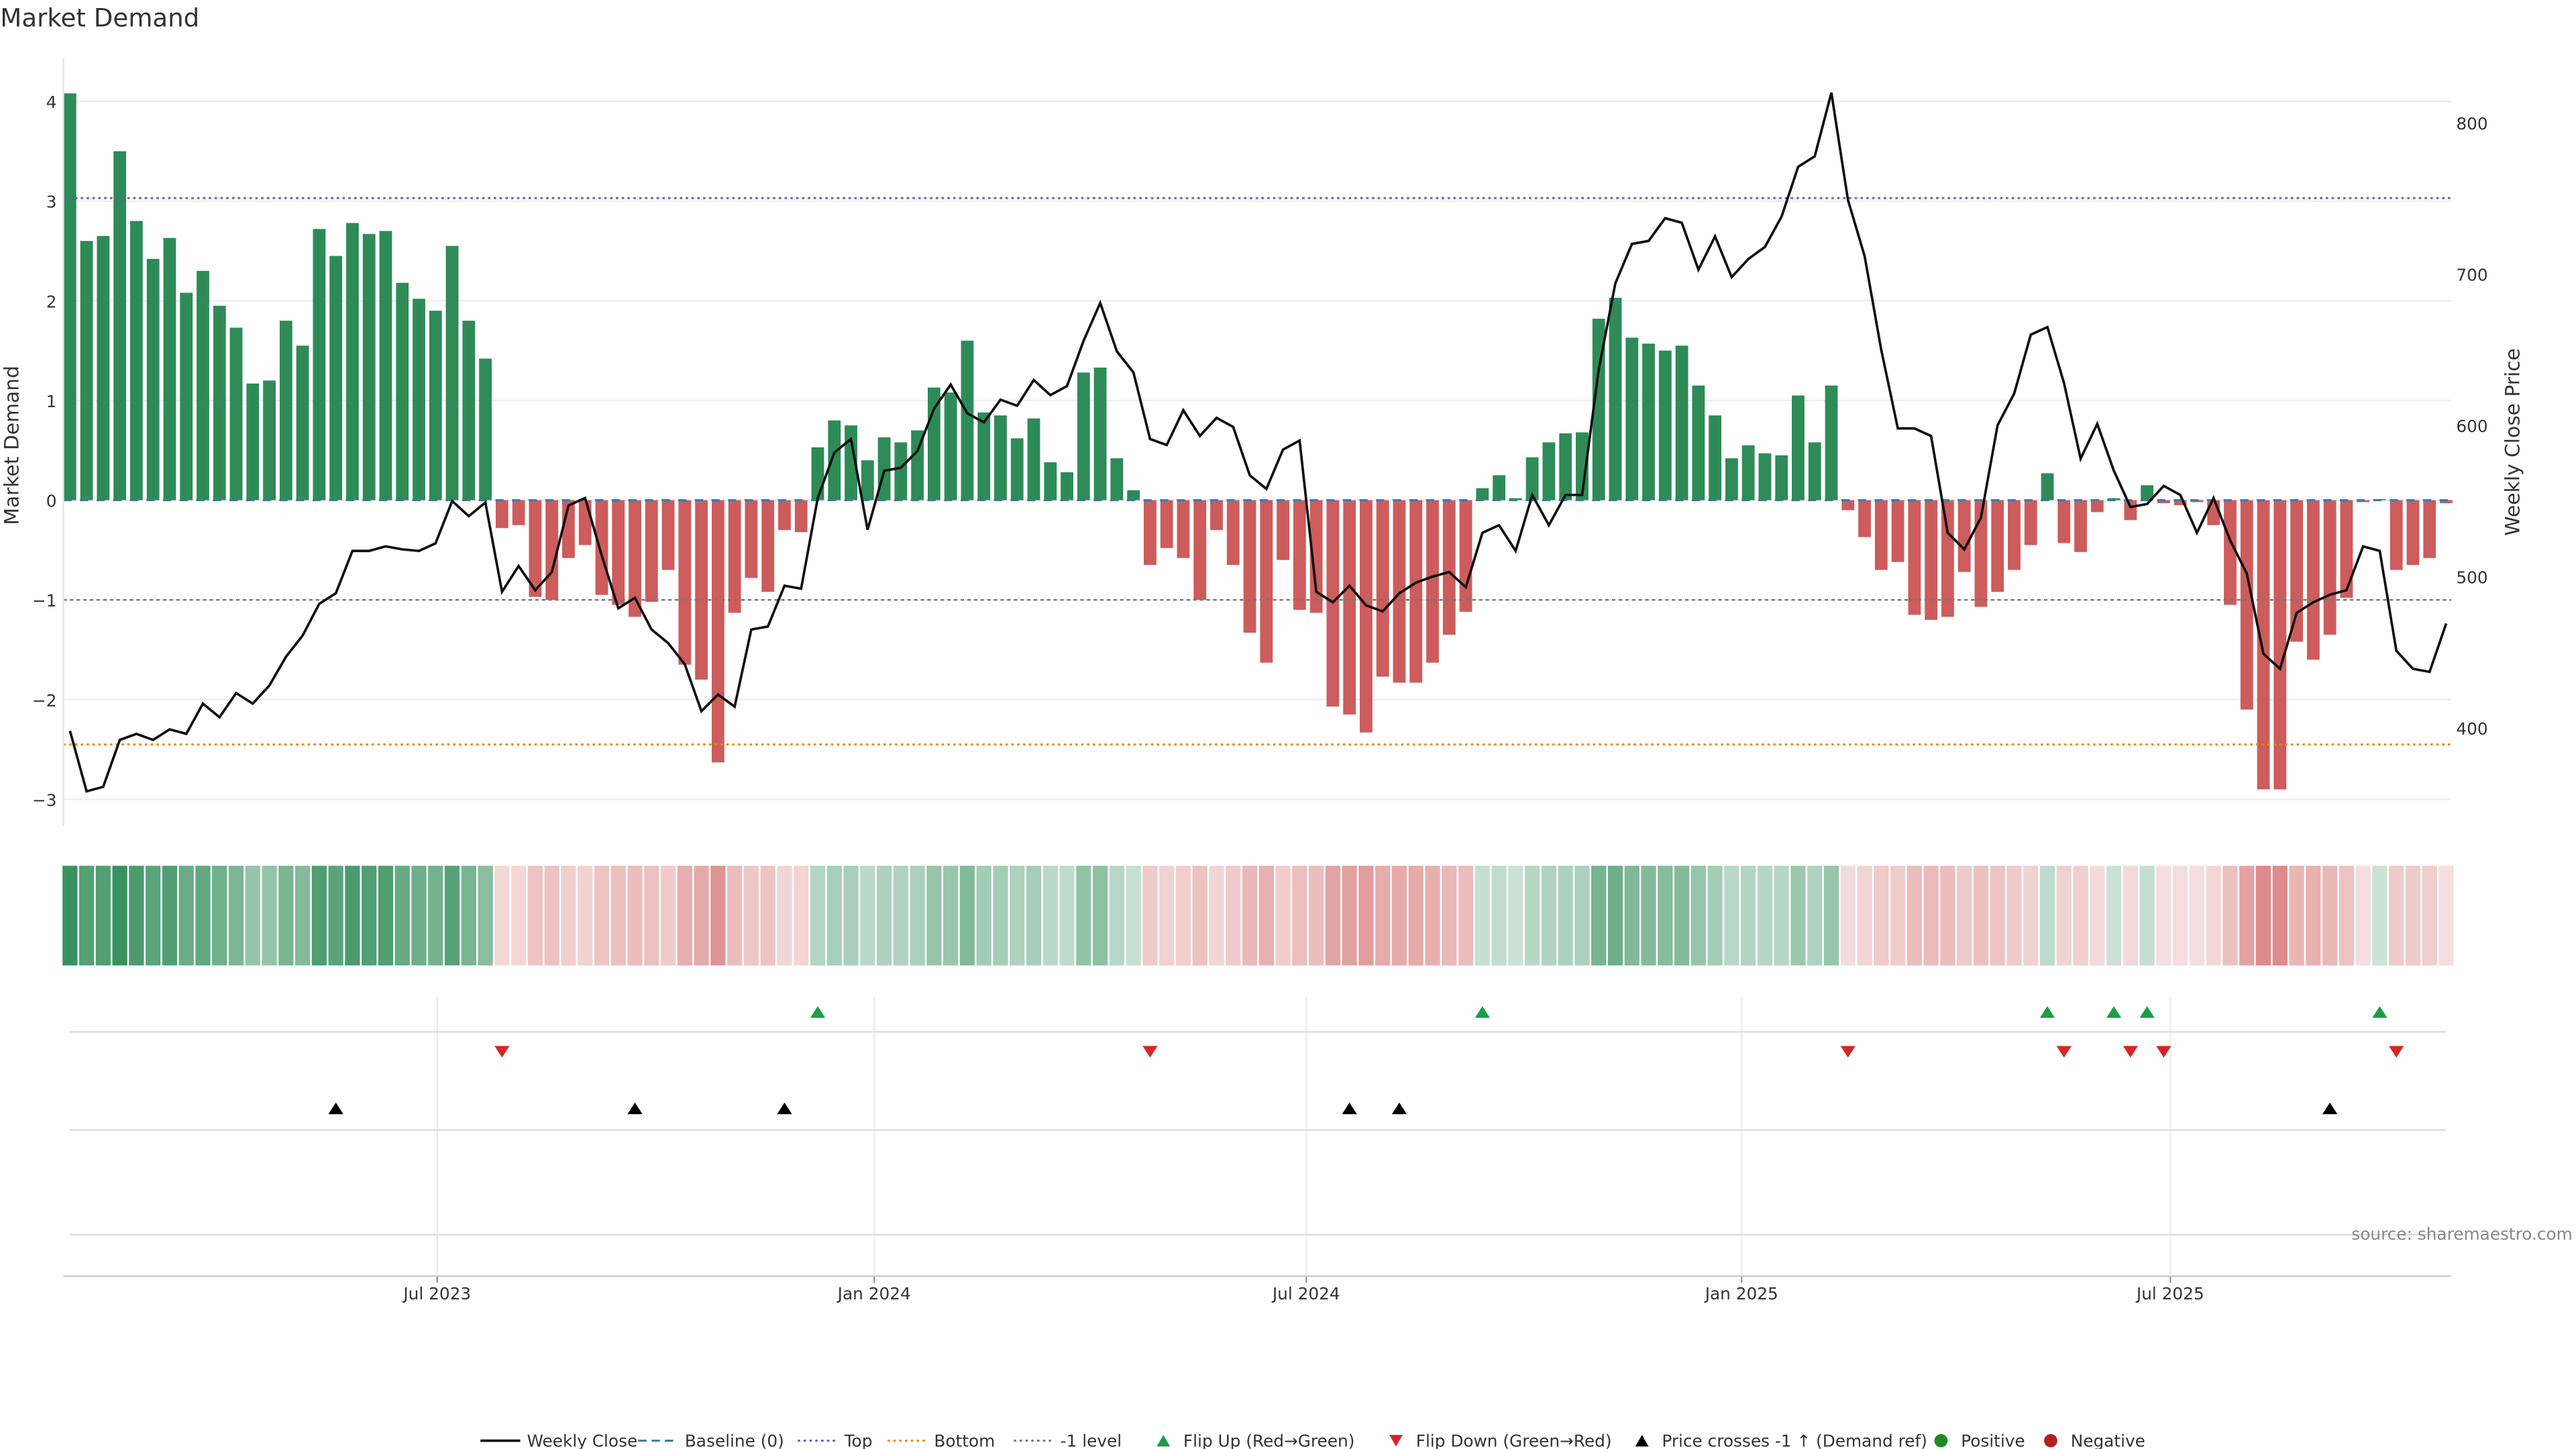 The image size is (2576, 1449). What do you see at coordinates (99, 18) in the screenshot?
I see `chart-title: Market Demand` at bounding box center [99, 18].